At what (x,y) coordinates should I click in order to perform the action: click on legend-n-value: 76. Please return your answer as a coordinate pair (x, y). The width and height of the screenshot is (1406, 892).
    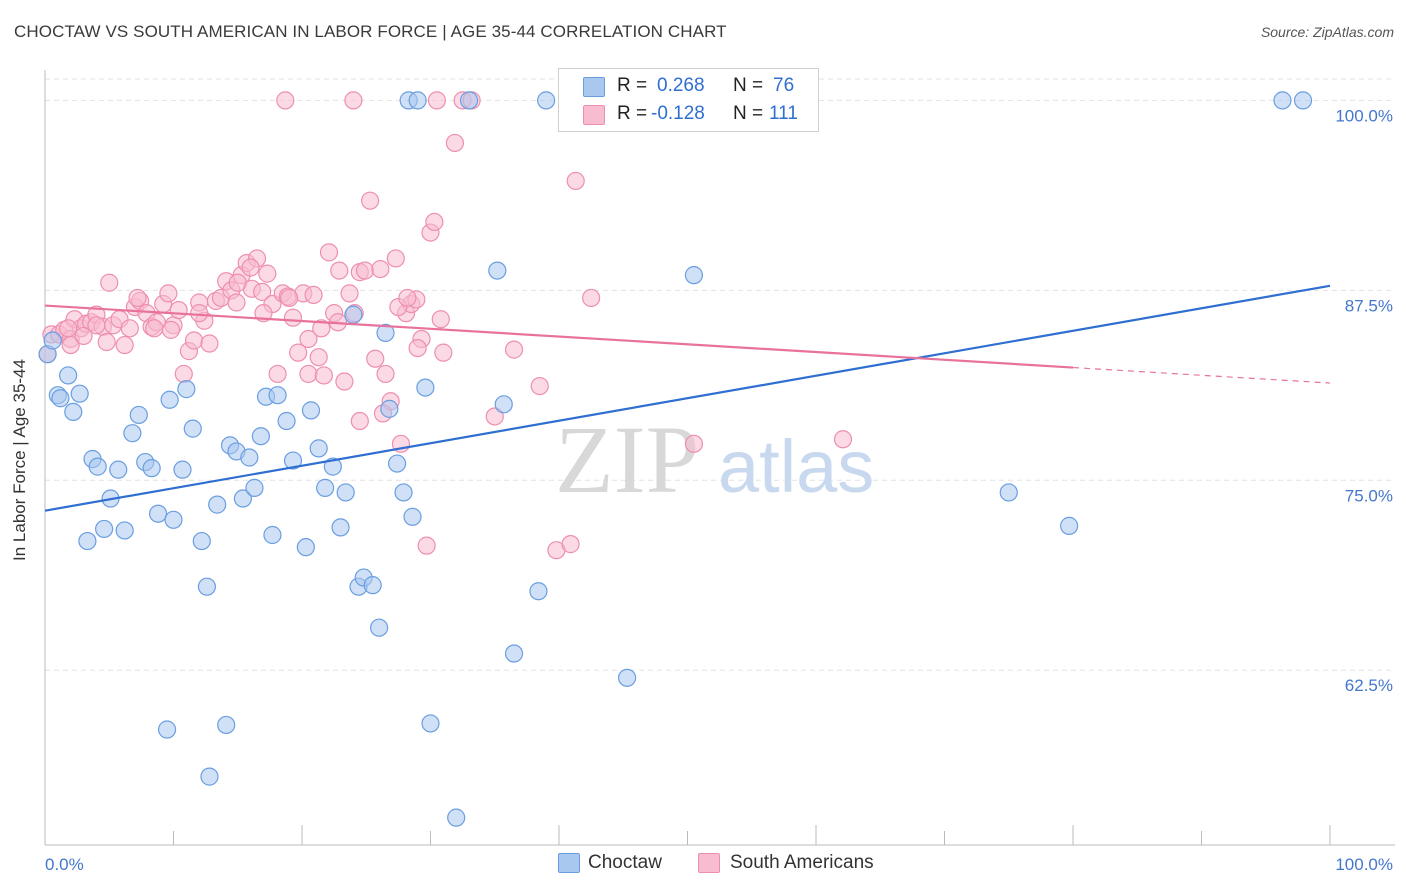
    Looking at the image, I should click on (784, 85).